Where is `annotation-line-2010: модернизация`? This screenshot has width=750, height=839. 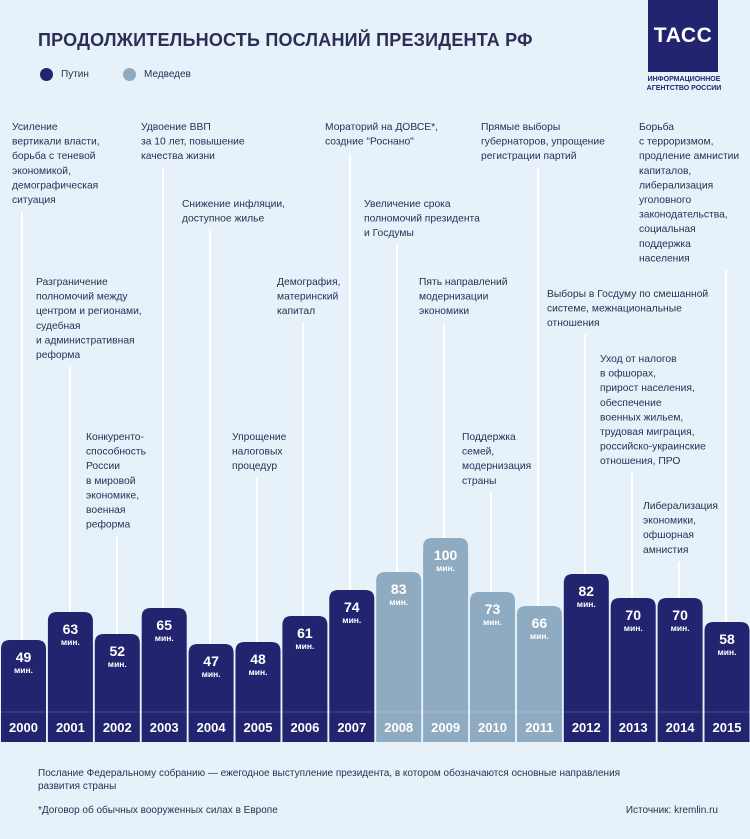 annotation-line-2010: модернизация is located at coordinates (496, 466).